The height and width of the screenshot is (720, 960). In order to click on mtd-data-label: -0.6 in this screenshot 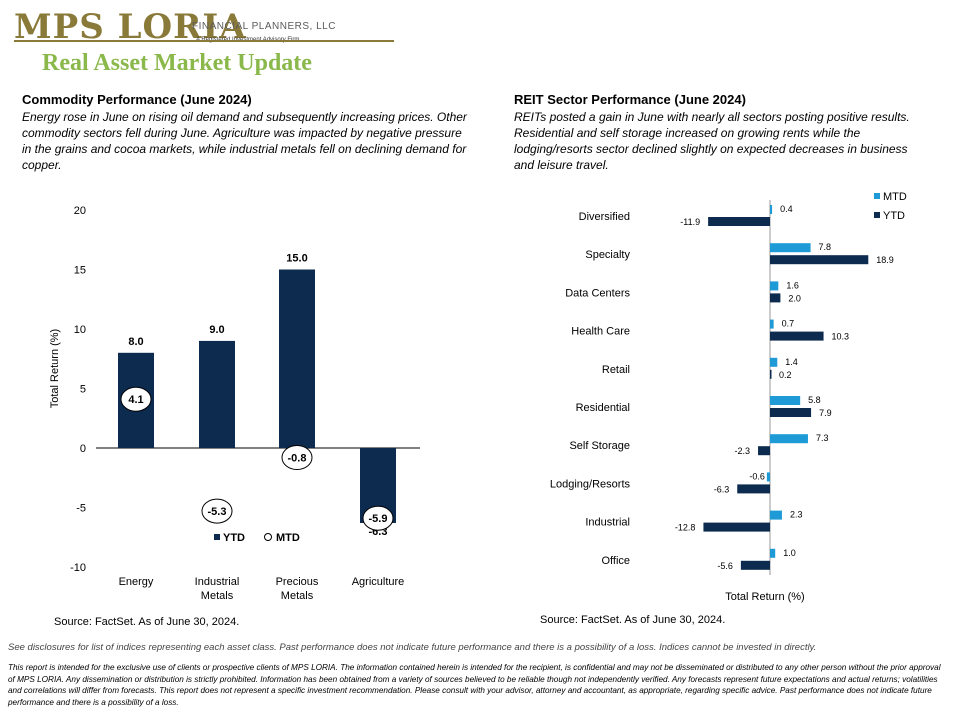, I will do `click(757, 476)`.